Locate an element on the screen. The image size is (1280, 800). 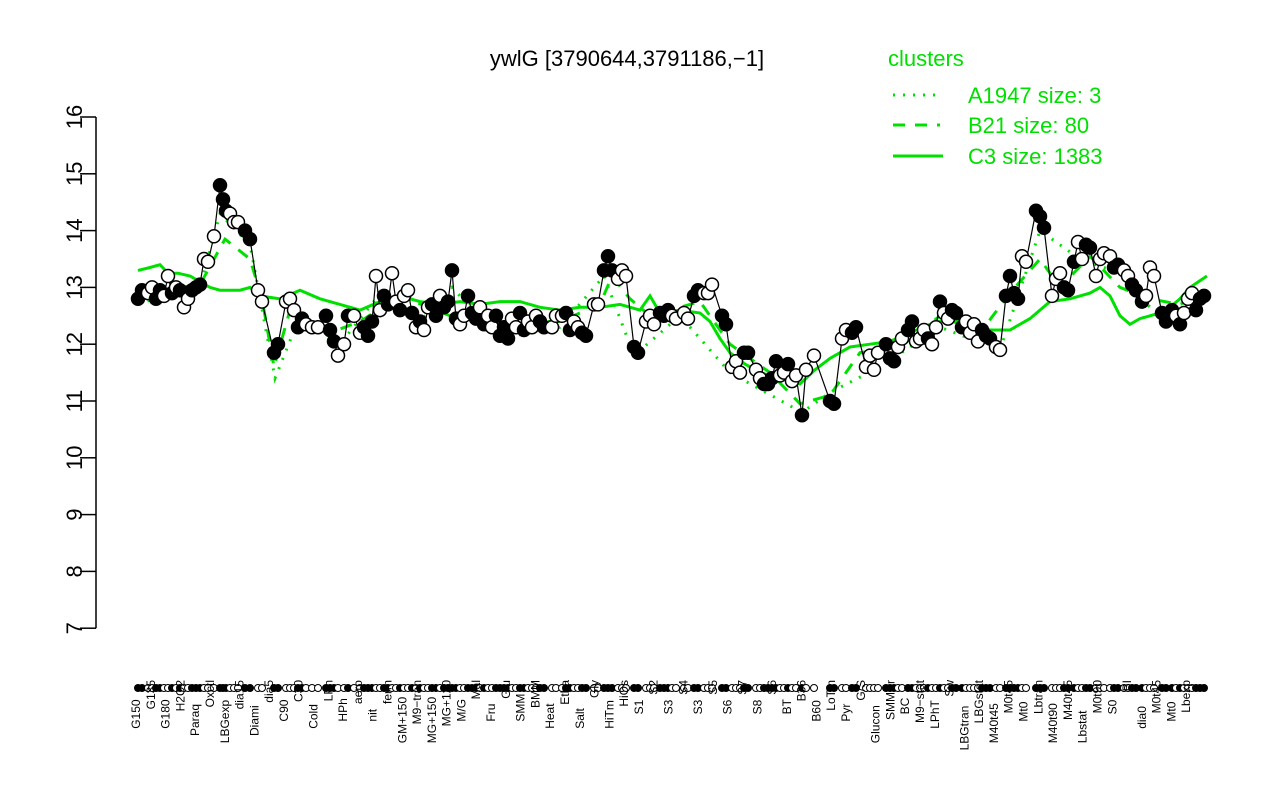
x-tick-label: Lbstat is located at coordinates (1083, 726).